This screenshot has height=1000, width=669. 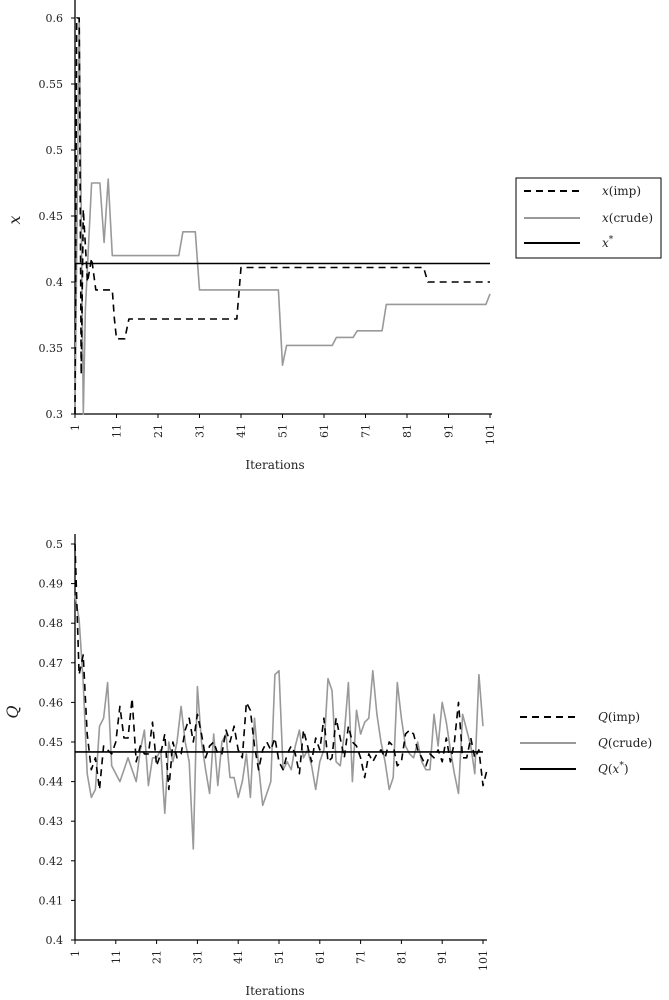 I want to click on y-axis-ticks: 0.3 0.35 0.4 0.45 0.5 0.55 0.6, so click(x=57, y=216).